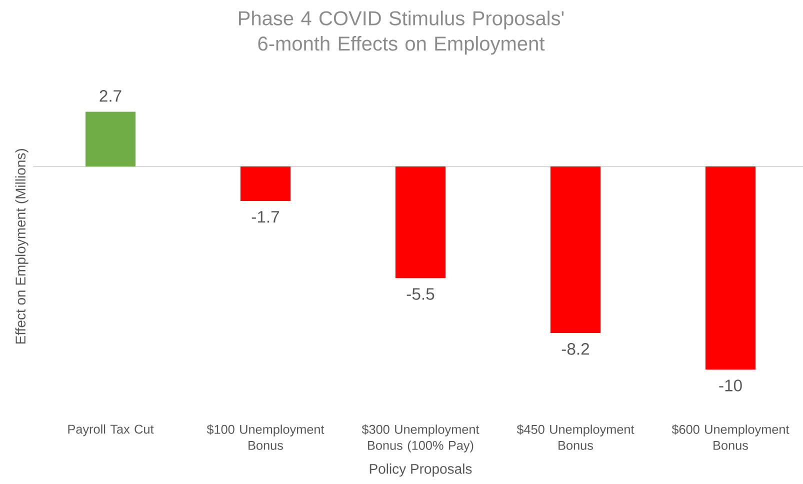  I want to click on x-tick-label: $600 Unemployment Bonus, so click(731, 437).